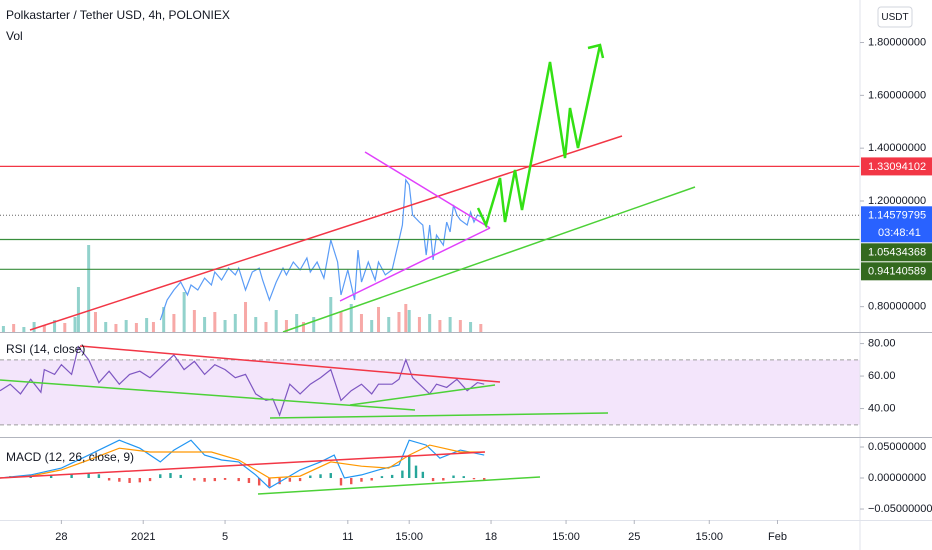 The height and width of the screenshot is (550, 932). What do you see at coordinates (897, 447) in the screenshot?
I see `y-tick-label: 0.05000000` at bounding box center [897, 447].